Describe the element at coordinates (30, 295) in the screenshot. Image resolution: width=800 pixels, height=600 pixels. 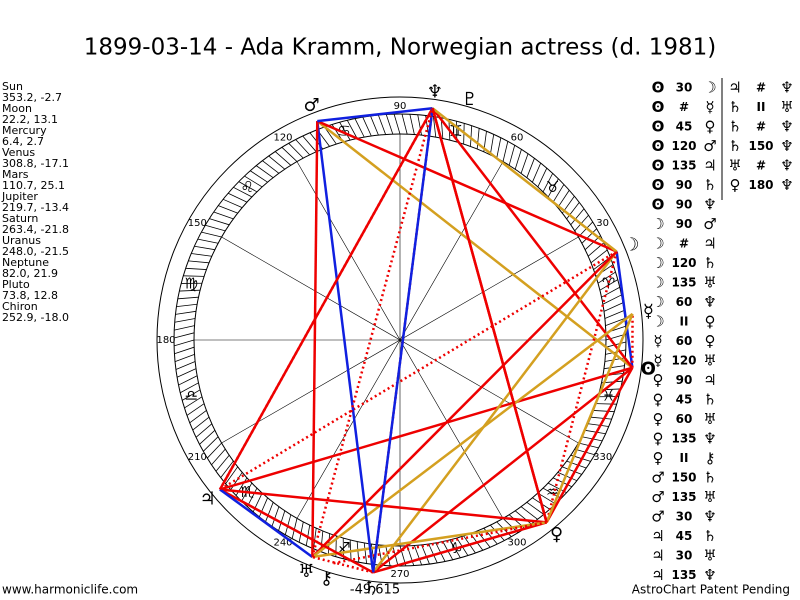
I see `planet-coords: 73.8, 12.8` at that location.